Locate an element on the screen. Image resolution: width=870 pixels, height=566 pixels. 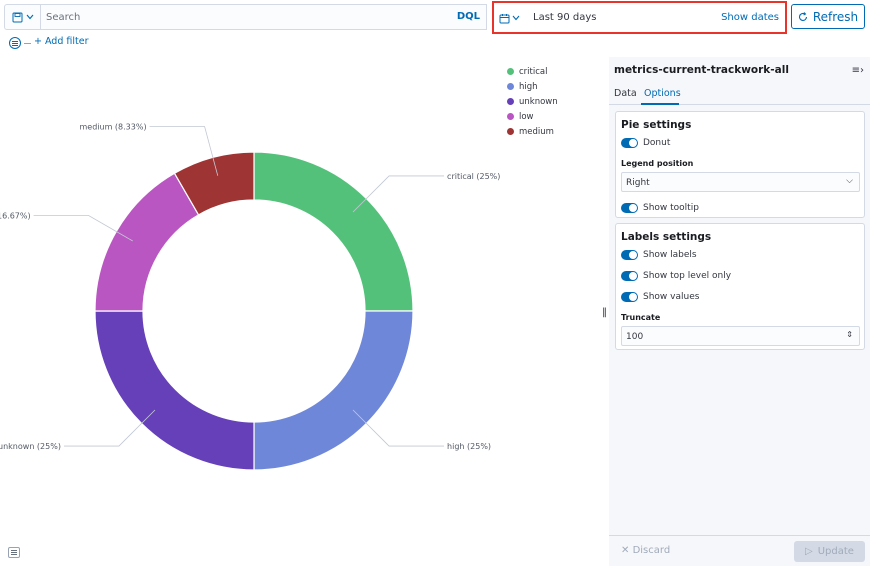
discard-button: ✕ Discard is located at coordinates (646, 550).